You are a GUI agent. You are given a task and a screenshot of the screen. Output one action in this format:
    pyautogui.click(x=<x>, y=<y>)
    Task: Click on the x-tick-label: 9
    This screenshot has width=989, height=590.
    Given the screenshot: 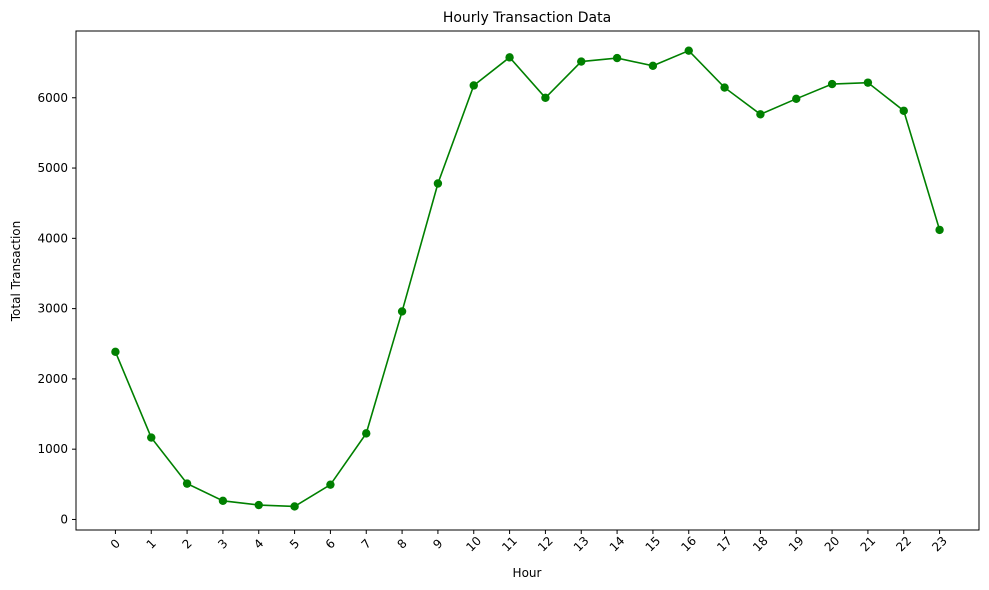 What is the action you would take?
    pyautogui.click(x=437, y=543)
    